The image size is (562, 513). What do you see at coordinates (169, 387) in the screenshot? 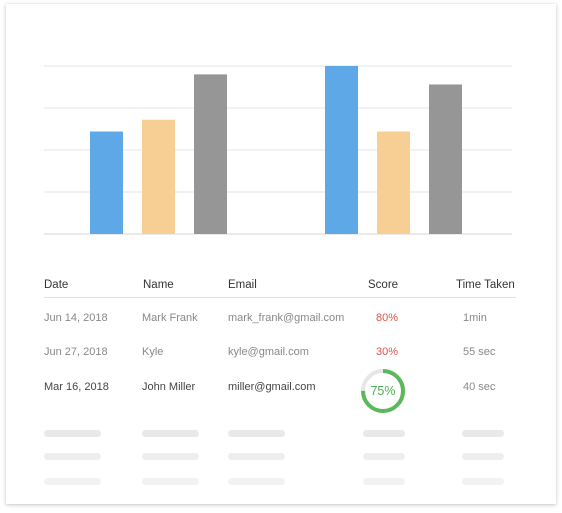
I see `row3-name: John Miller` at bounding box center [169, 387].